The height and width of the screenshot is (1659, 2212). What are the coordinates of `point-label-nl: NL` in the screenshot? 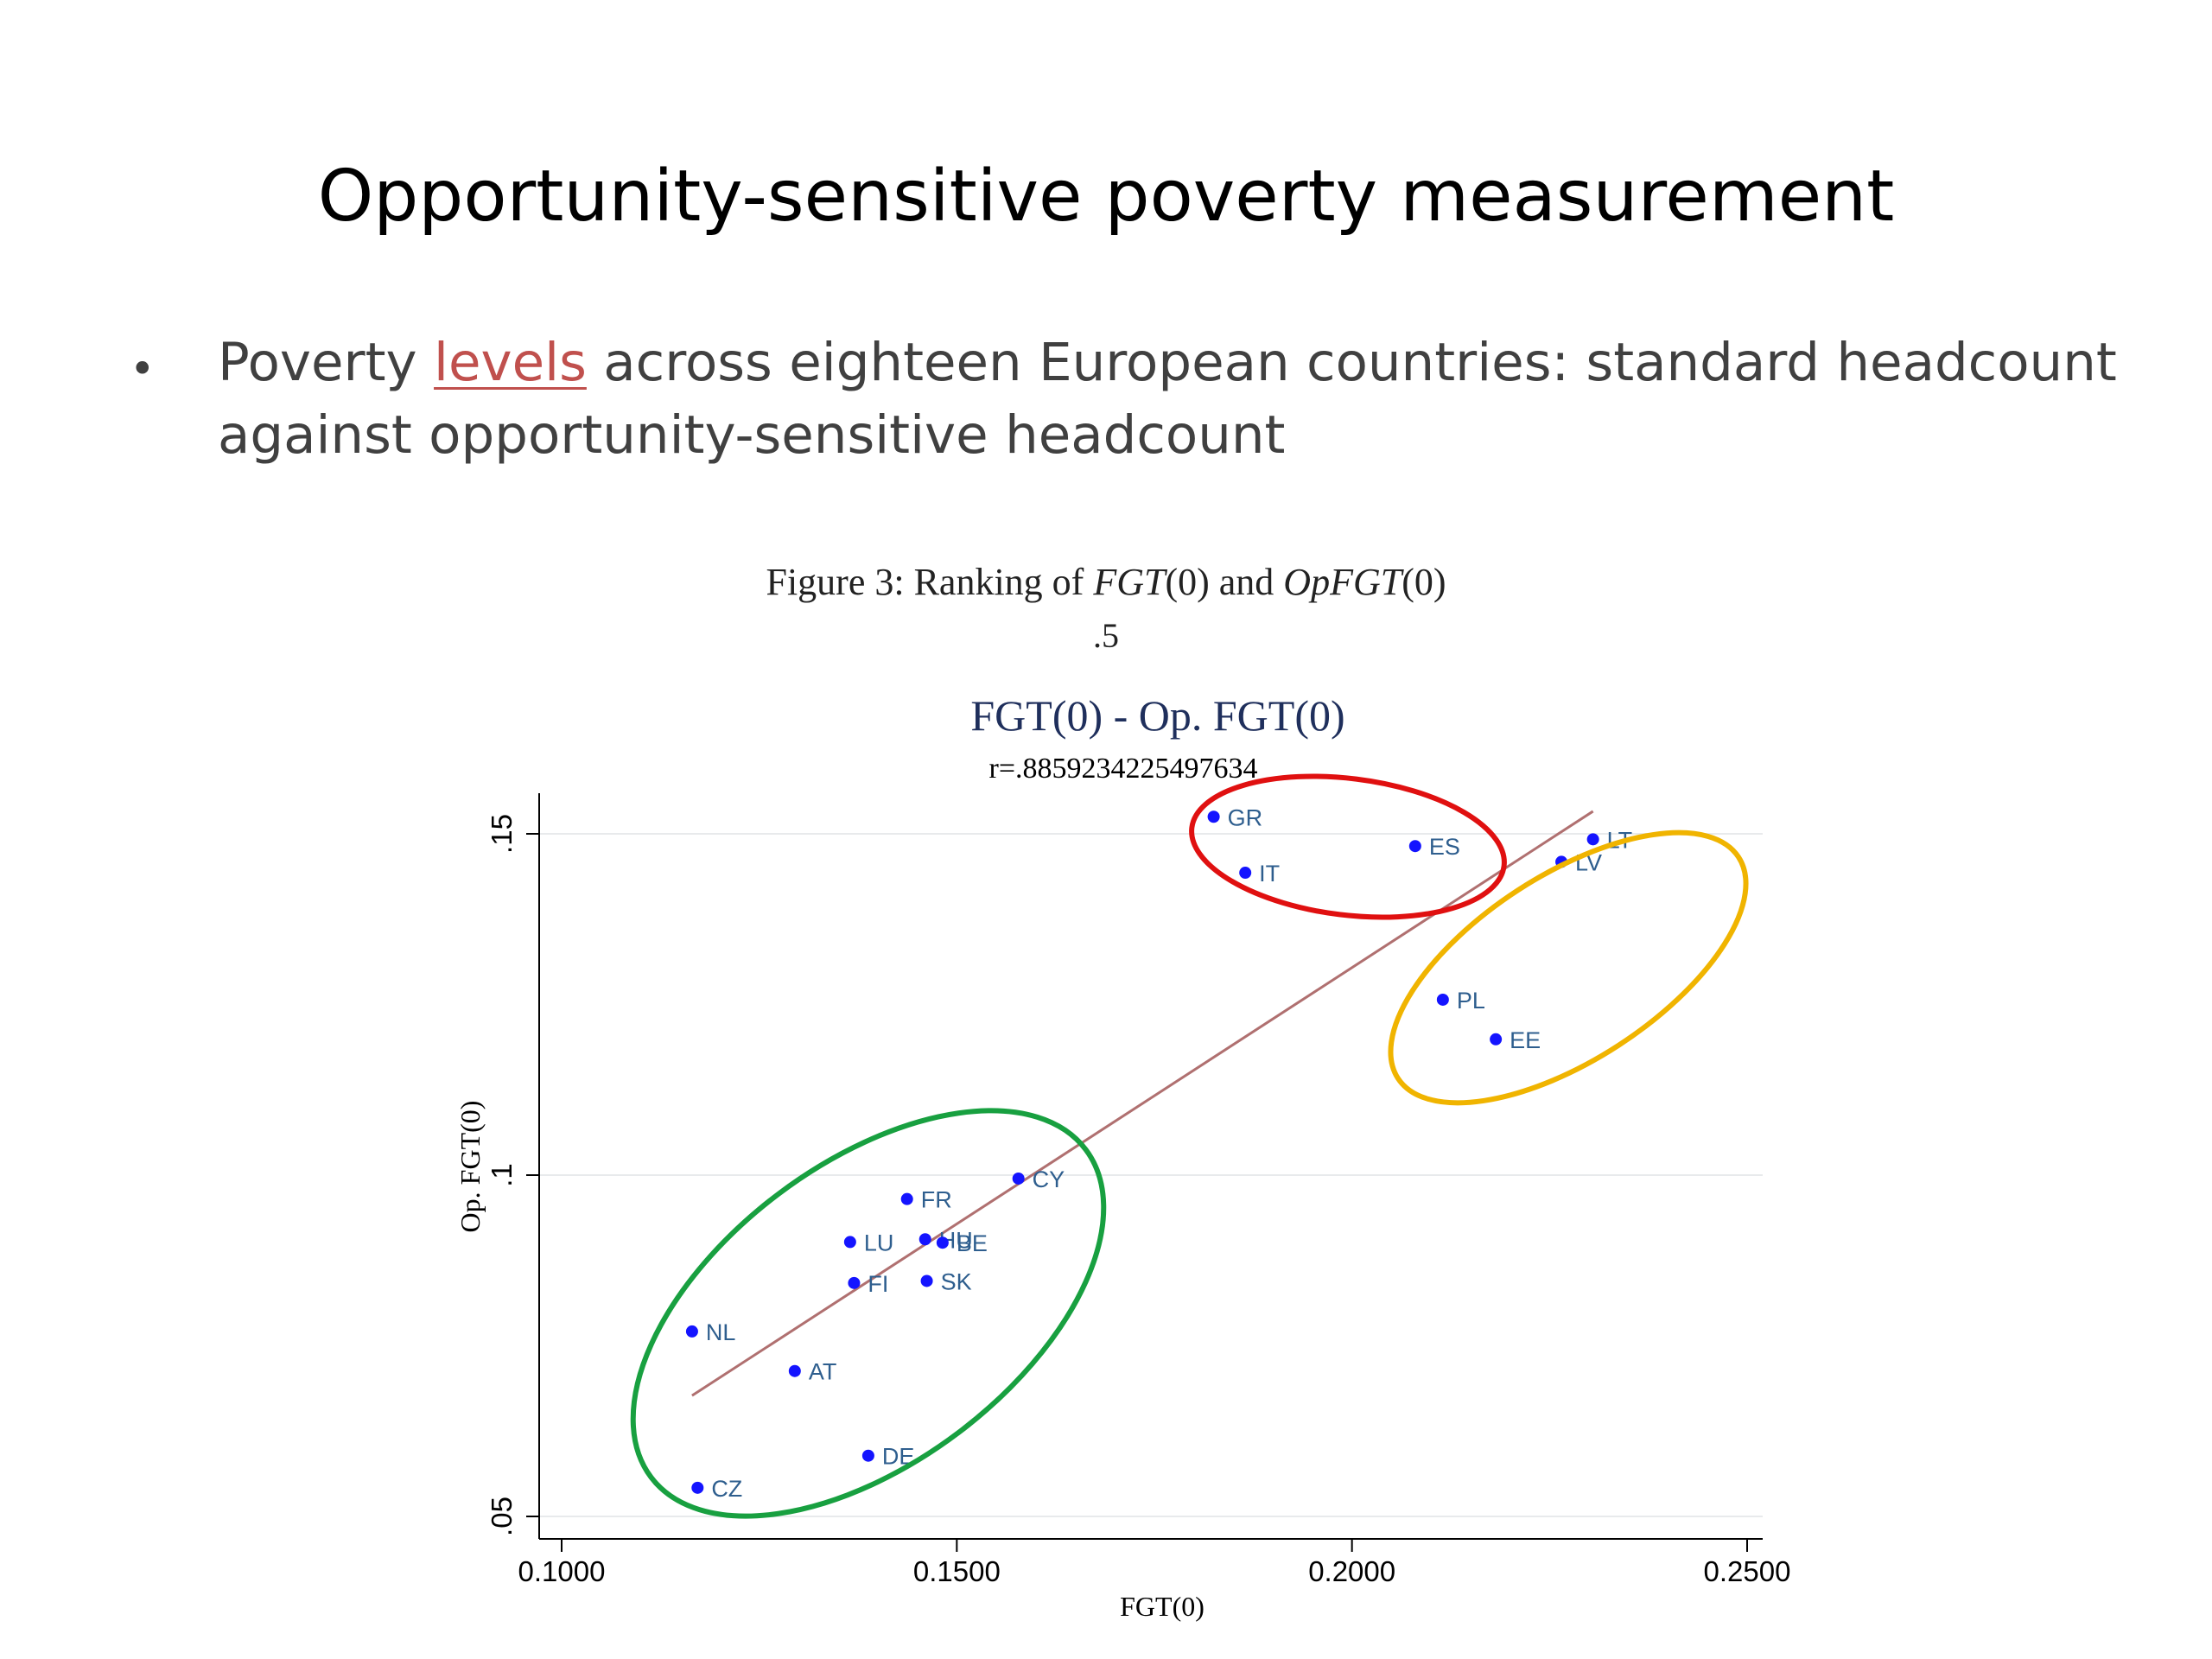 It's located at (721, 1332).